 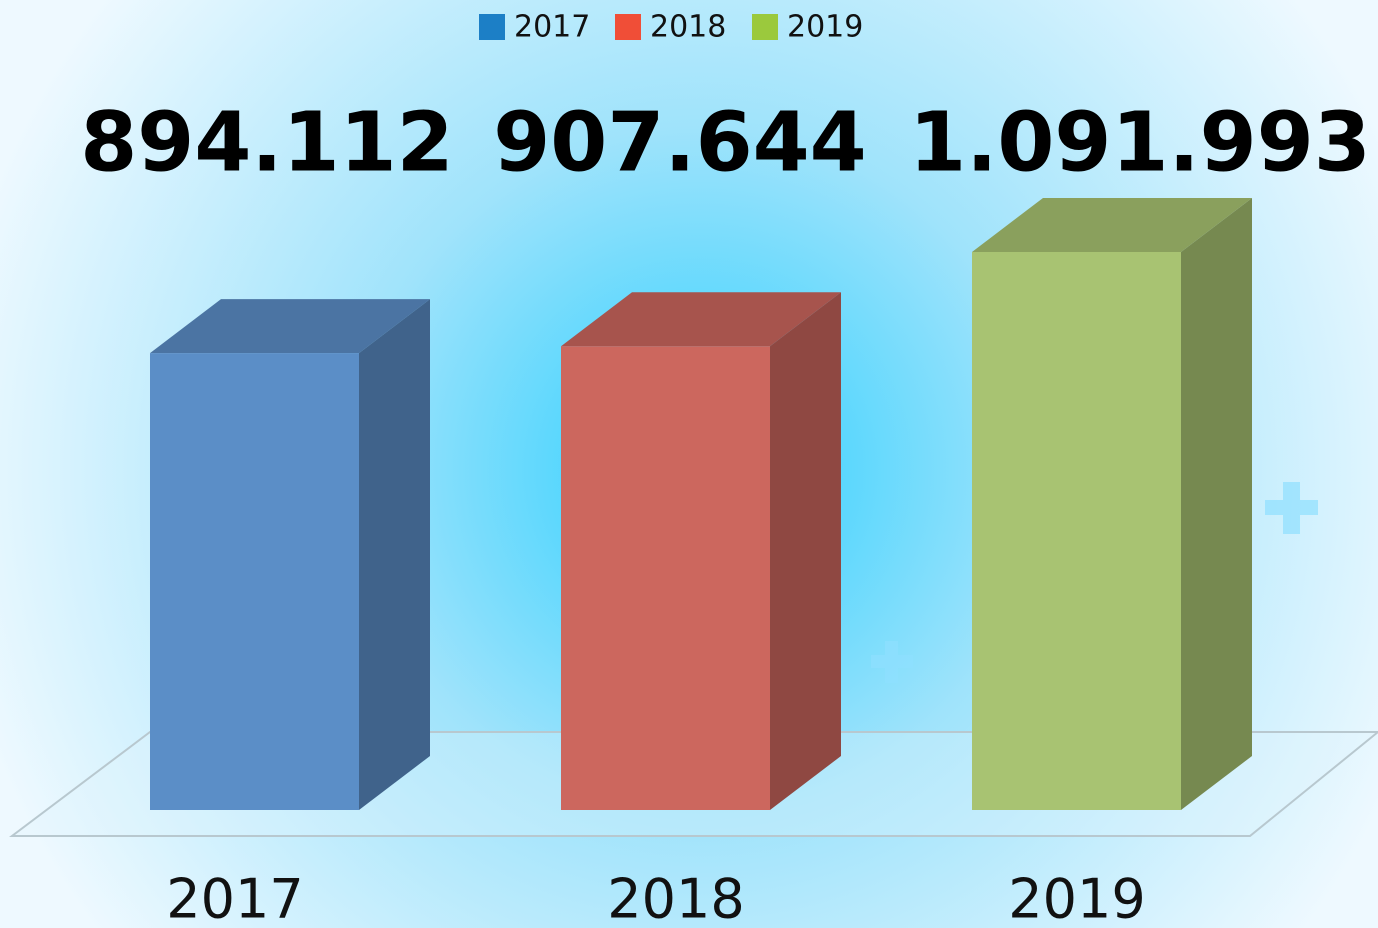 What do you see at coordinates (1094, 582) in the screenshot?
I see `decor` at bounding box center [1094, 582].